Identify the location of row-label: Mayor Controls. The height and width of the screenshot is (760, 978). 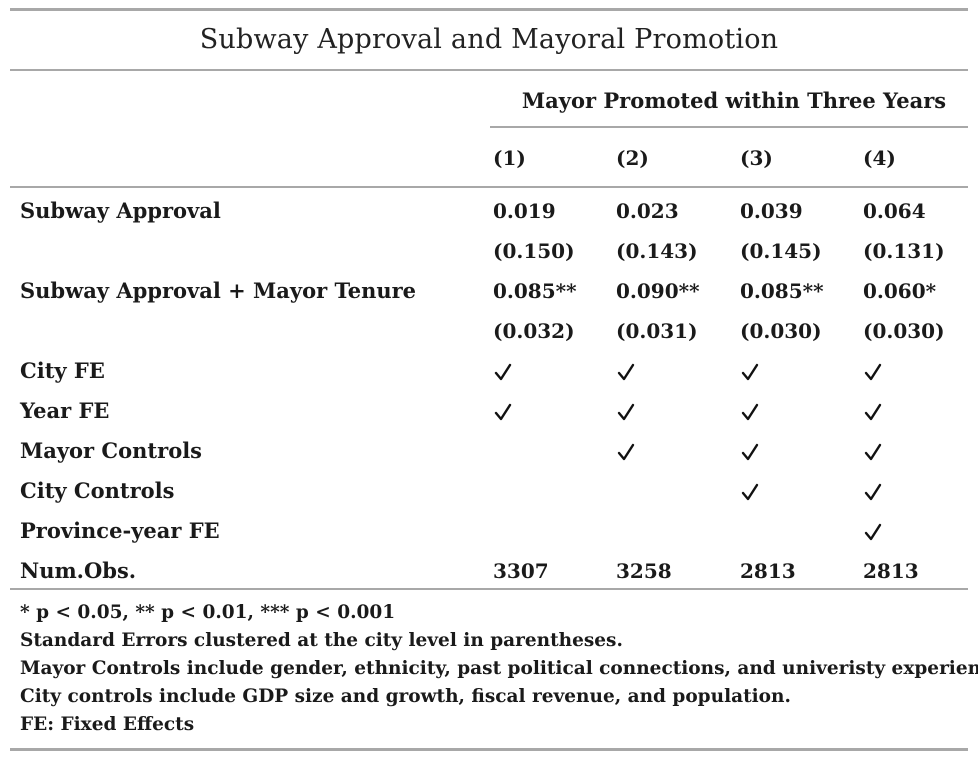
(111, 450).